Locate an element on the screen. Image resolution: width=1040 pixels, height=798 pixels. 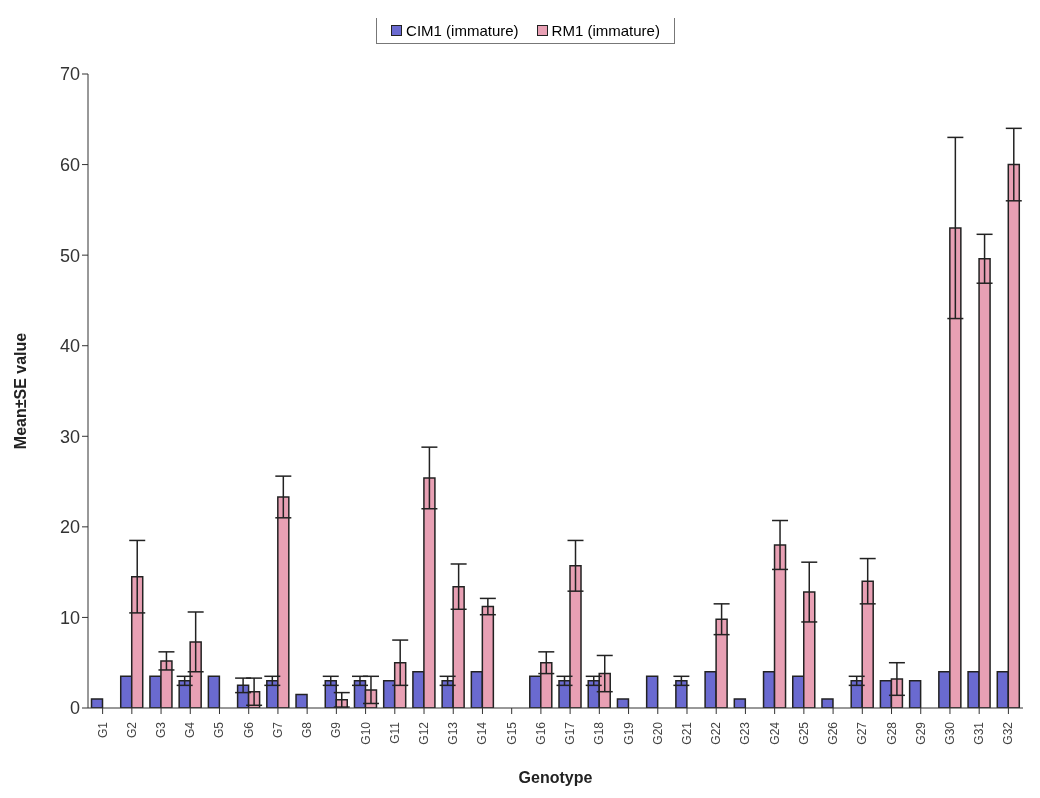
x-tick-label: G9 is located at coordinates (336, 730).